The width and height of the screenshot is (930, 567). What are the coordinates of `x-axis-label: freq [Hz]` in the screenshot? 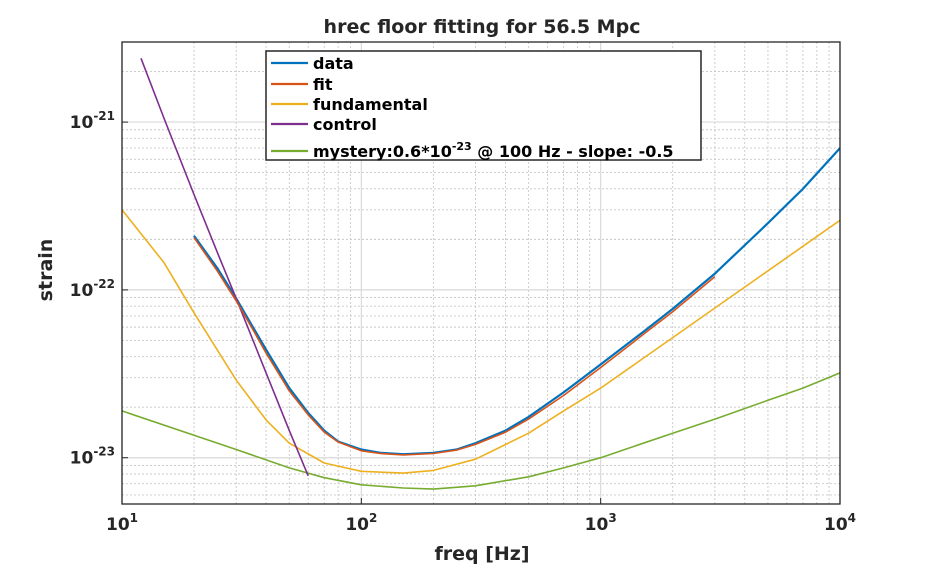 It's located at (481, 554).